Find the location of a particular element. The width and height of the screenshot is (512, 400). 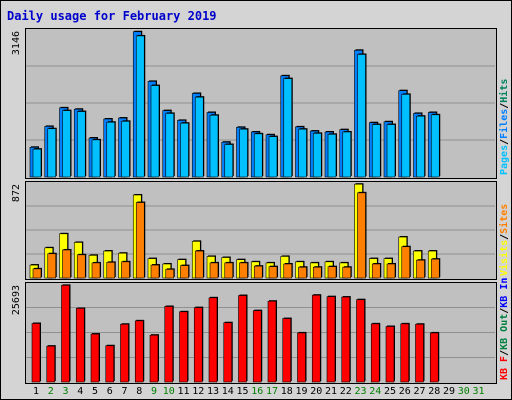

day-label: 16 is located at coordinates (257, 391).